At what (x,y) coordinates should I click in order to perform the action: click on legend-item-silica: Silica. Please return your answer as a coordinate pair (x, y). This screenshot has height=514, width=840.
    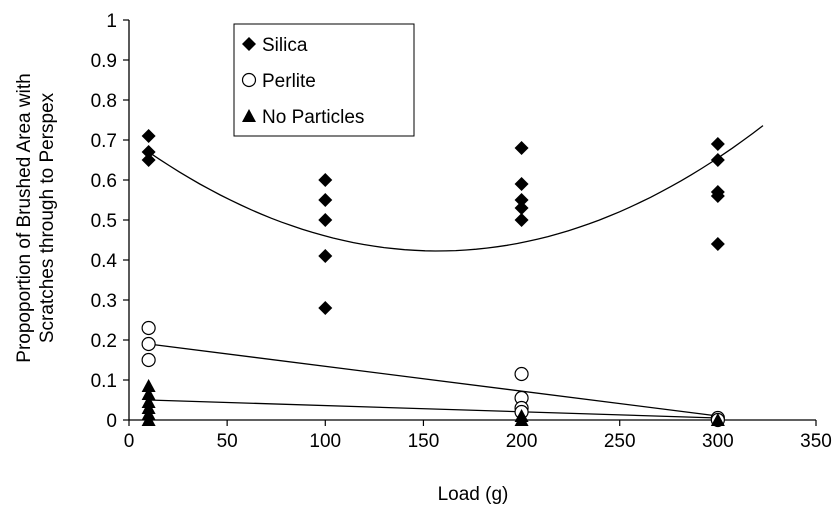
    Looking at the image, I should click on (275, 45).